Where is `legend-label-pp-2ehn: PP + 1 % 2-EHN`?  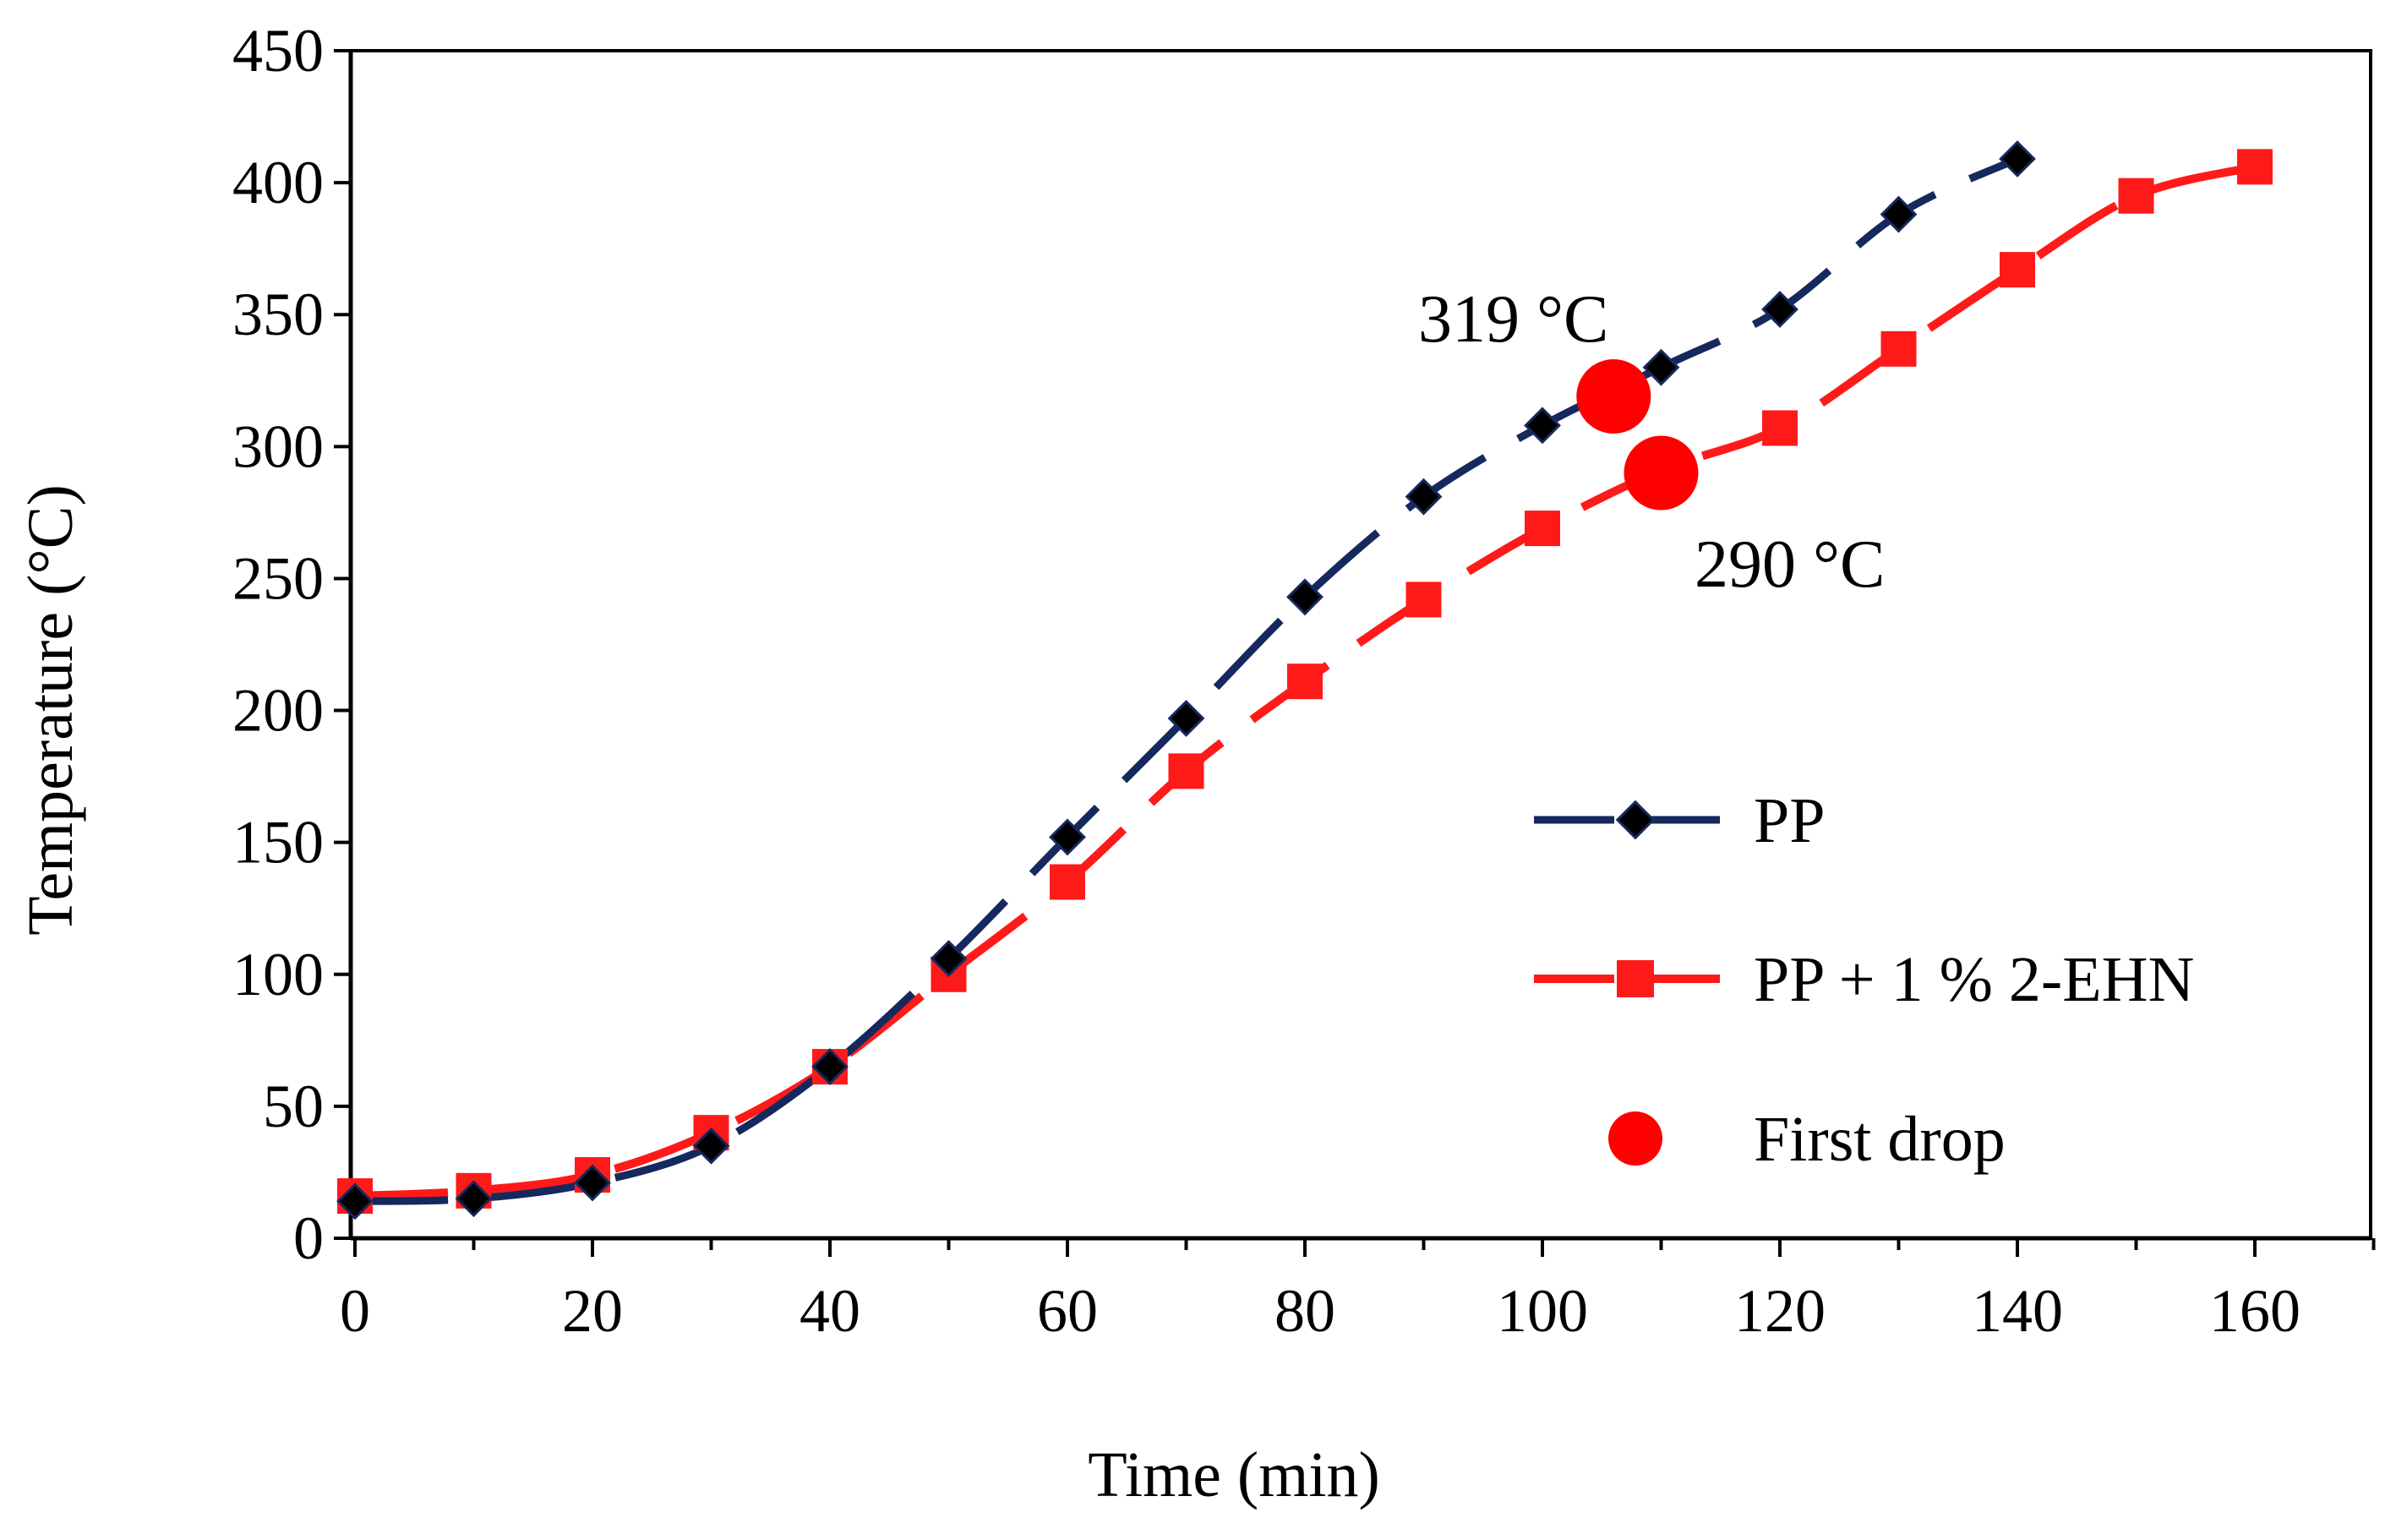
legend-label-pp-2ehn: PP + 1 % 2-EHN is located at coordinates (1974, 979).